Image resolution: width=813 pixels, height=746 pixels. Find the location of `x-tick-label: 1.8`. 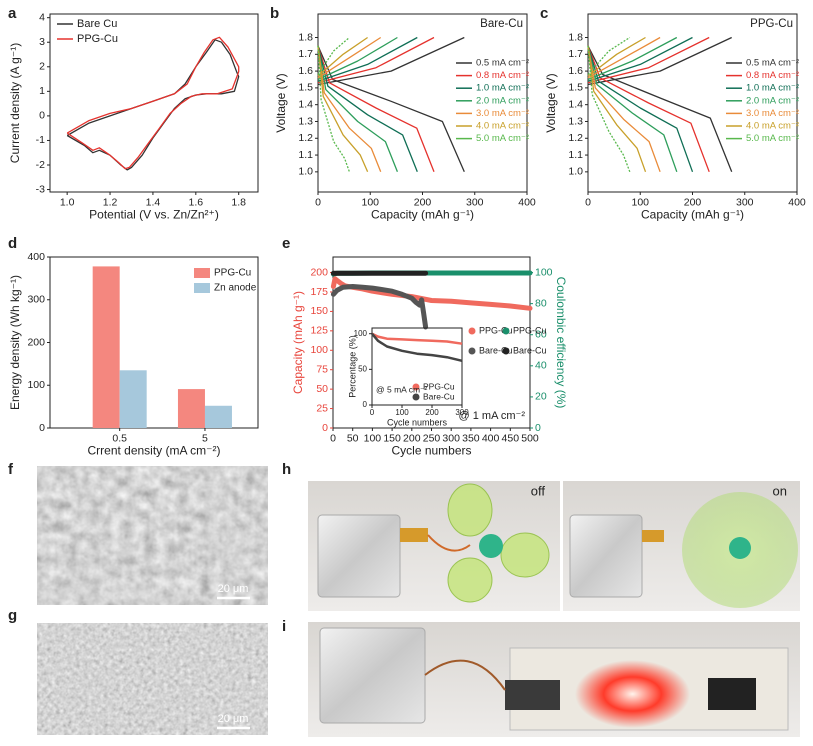

x-tick-label: 1.8 is located at coordinates (238, 202).